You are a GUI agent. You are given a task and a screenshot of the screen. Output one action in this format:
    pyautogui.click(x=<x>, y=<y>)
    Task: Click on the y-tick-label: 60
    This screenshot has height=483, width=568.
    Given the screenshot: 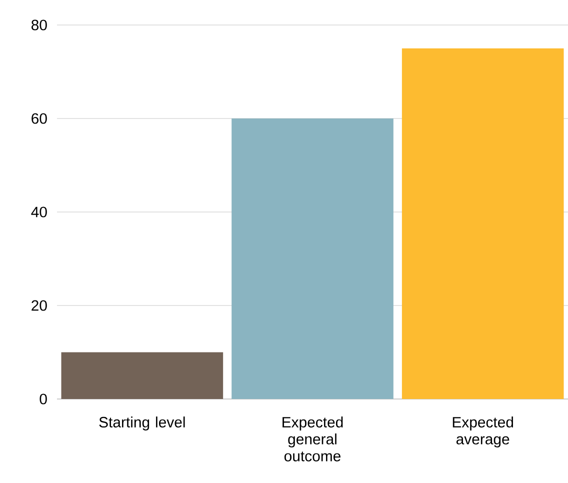 What is the action you would take?
    pyautogui.click(x=39, y=118)
    